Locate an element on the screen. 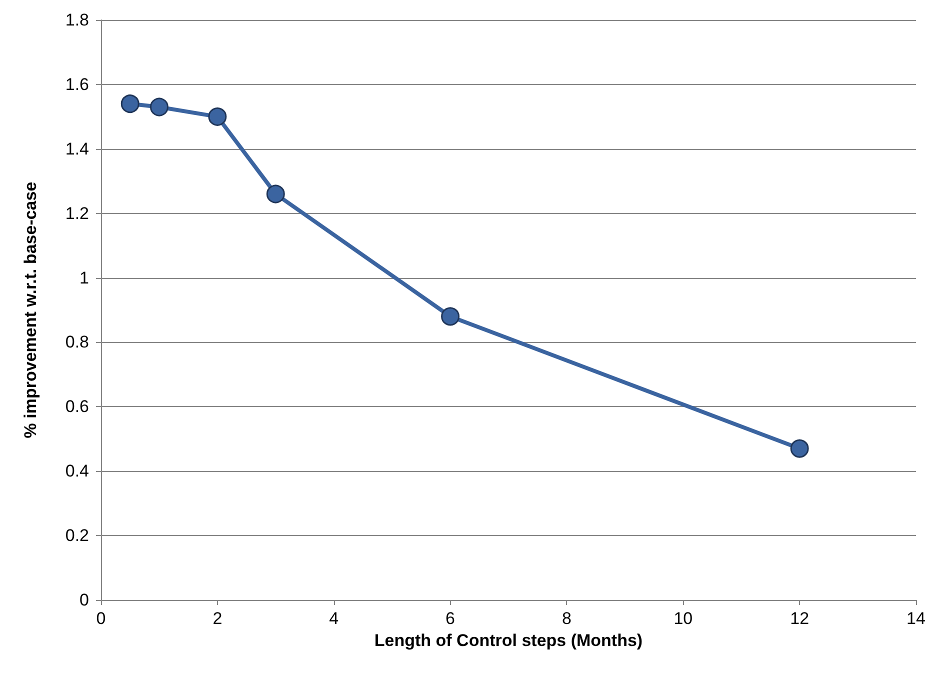 The height and width of the screenshot is (676, 932). y-tick-label: 0.4 is located at coordinates (77, 471).